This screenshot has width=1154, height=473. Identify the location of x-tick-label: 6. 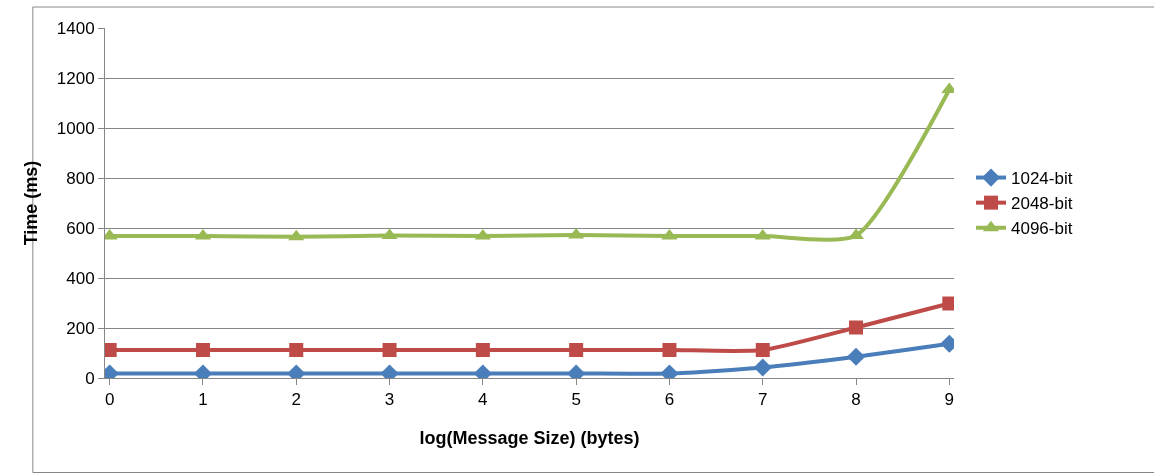
(669, 400).